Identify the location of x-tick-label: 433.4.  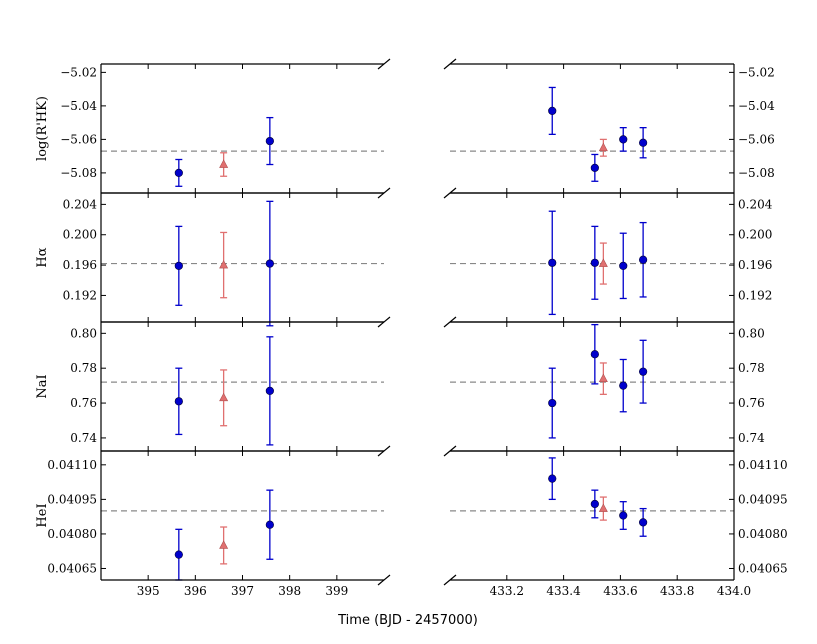
(563, 591).